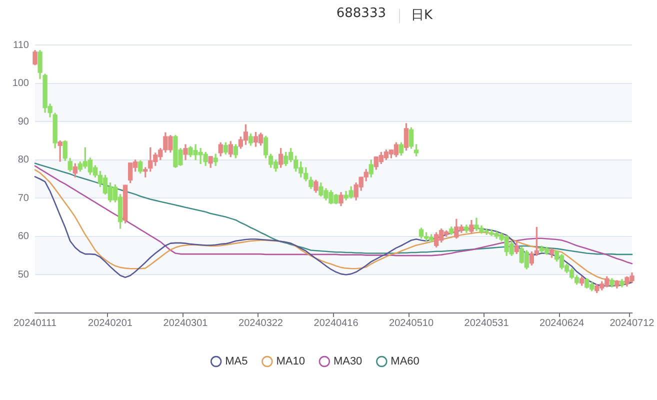  I want to click on x-tick-label: 20240111, so click(35, 323).